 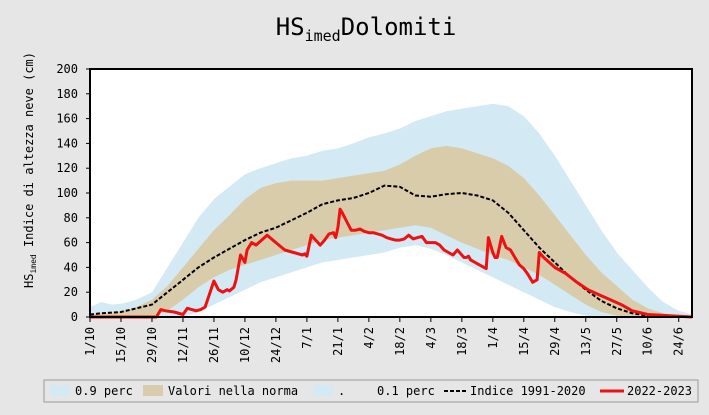 I want to click on y-tick-label: 20, so click(x=71, y=292).